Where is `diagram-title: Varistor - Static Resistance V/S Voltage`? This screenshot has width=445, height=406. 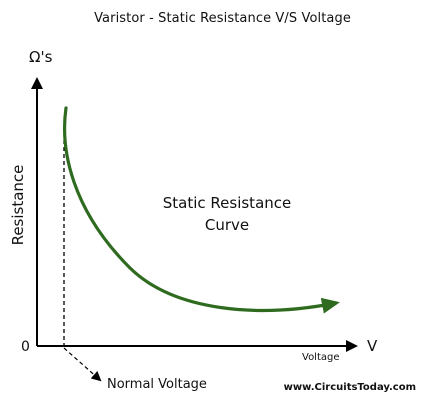 diagram-title: Varistor - Static Resistance V/S Voltage is located at coordinates (222, 18).